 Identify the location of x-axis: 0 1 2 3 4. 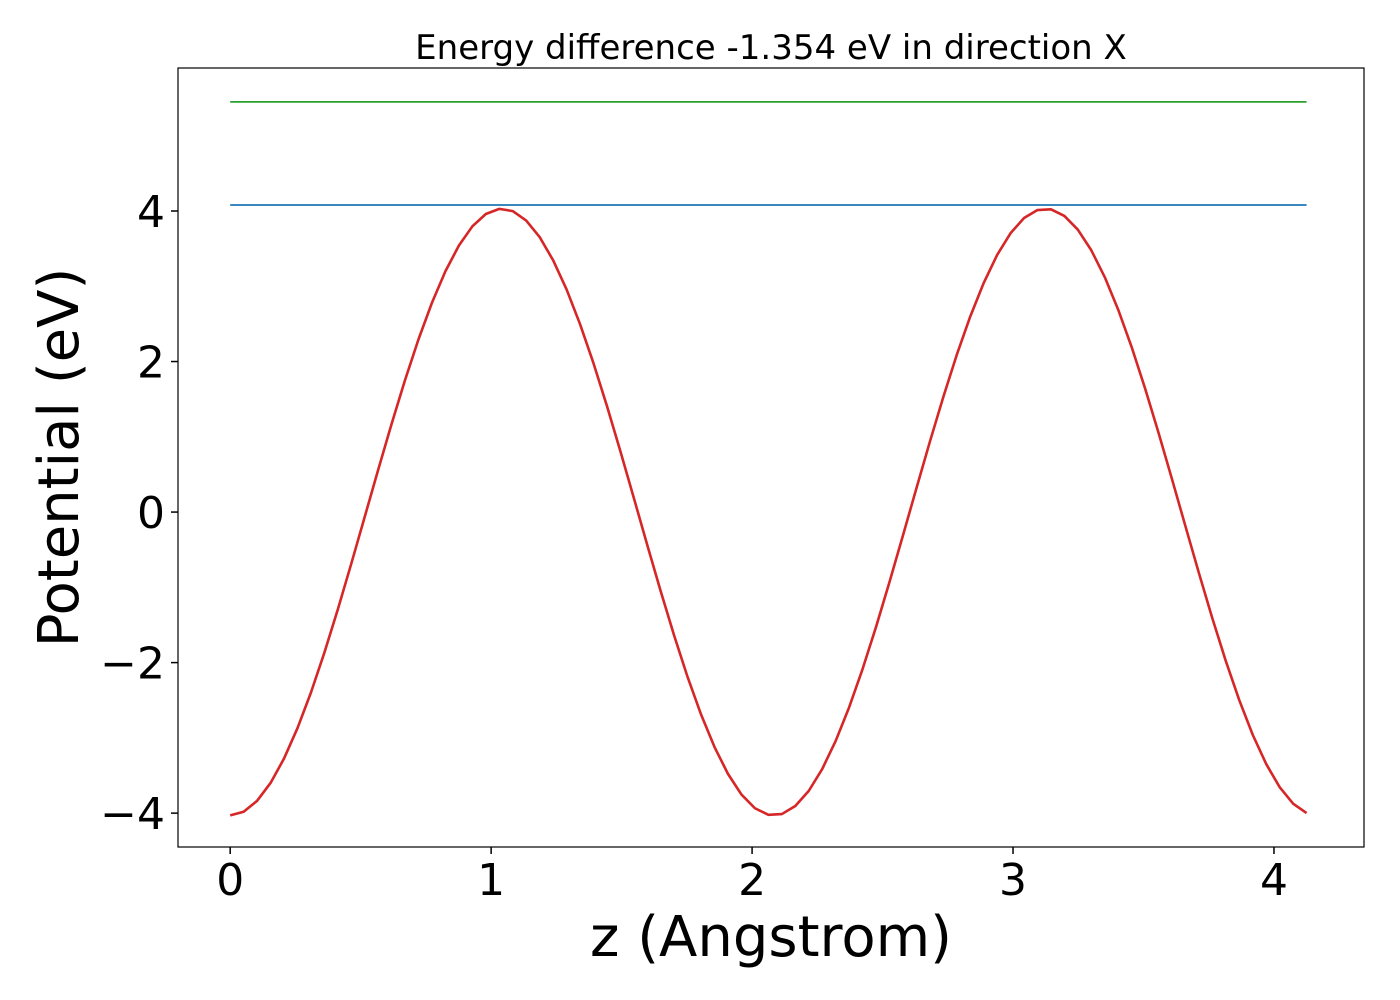
(752, 876).